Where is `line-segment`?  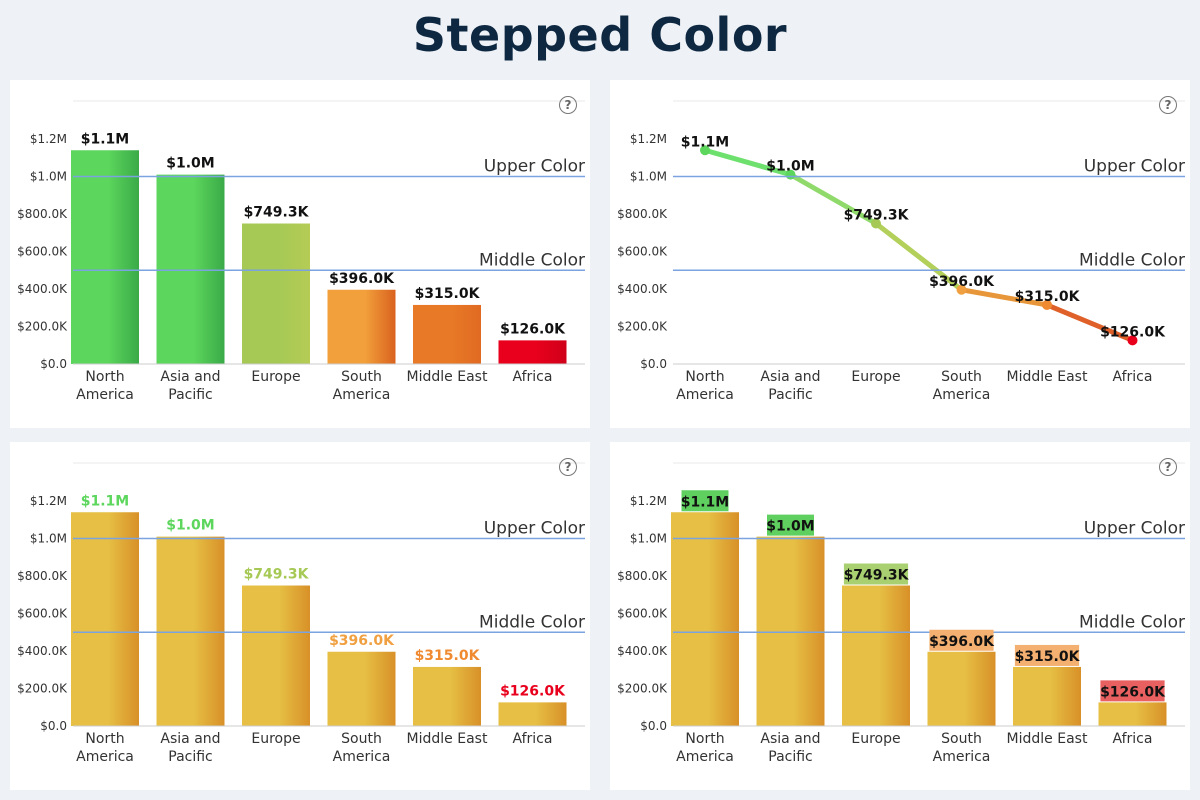
line-segment is located at coordinates (918, 257).